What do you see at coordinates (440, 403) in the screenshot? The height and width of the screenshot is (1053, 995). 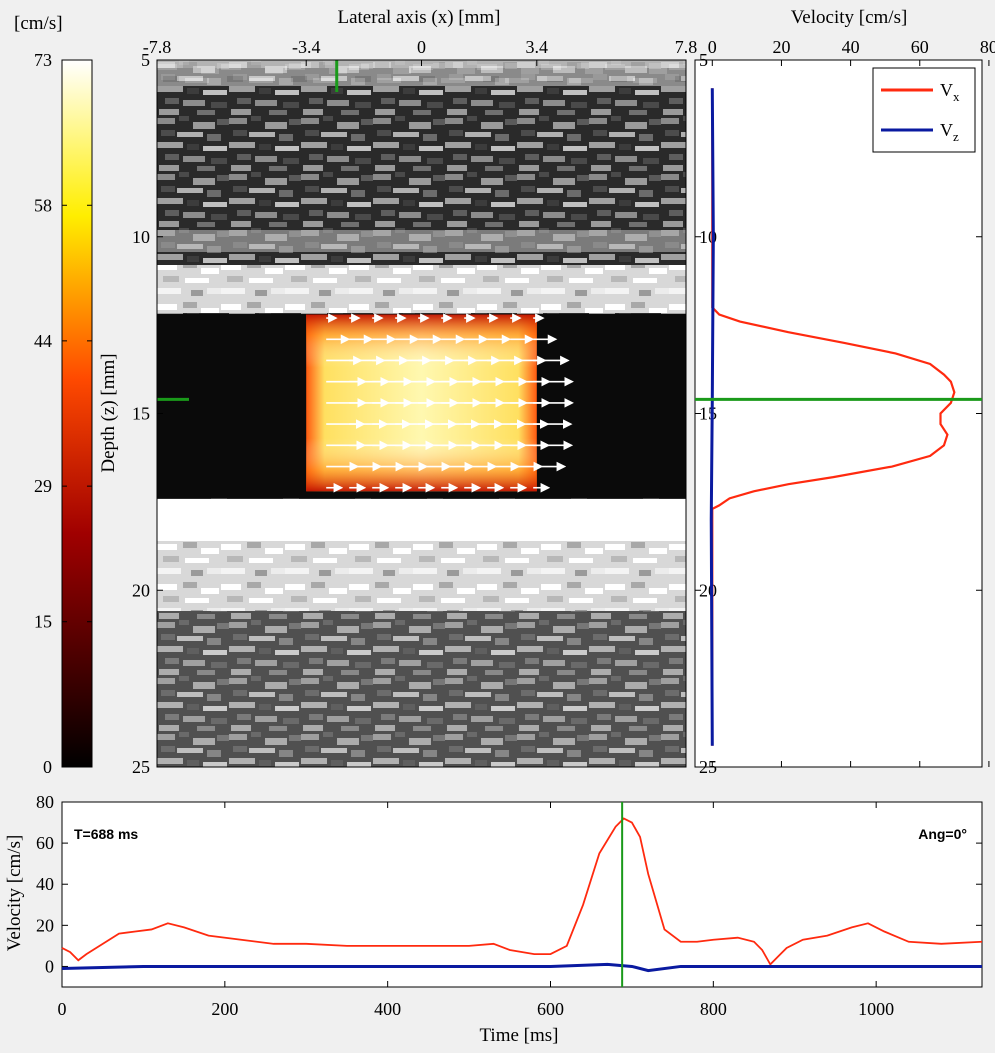 I see `velocity-roi` at bounding box center [440, 403].